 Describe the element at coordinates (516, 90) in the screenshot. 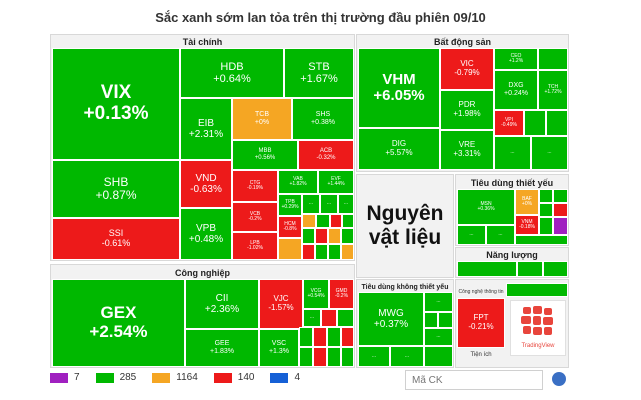

I see `tile-DXG: DXG +0.24%` at that location.